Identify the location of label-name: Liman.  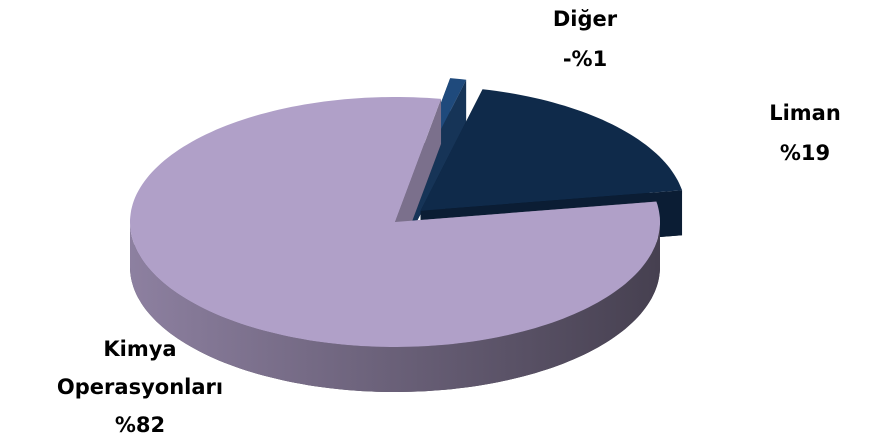
(805, 113).